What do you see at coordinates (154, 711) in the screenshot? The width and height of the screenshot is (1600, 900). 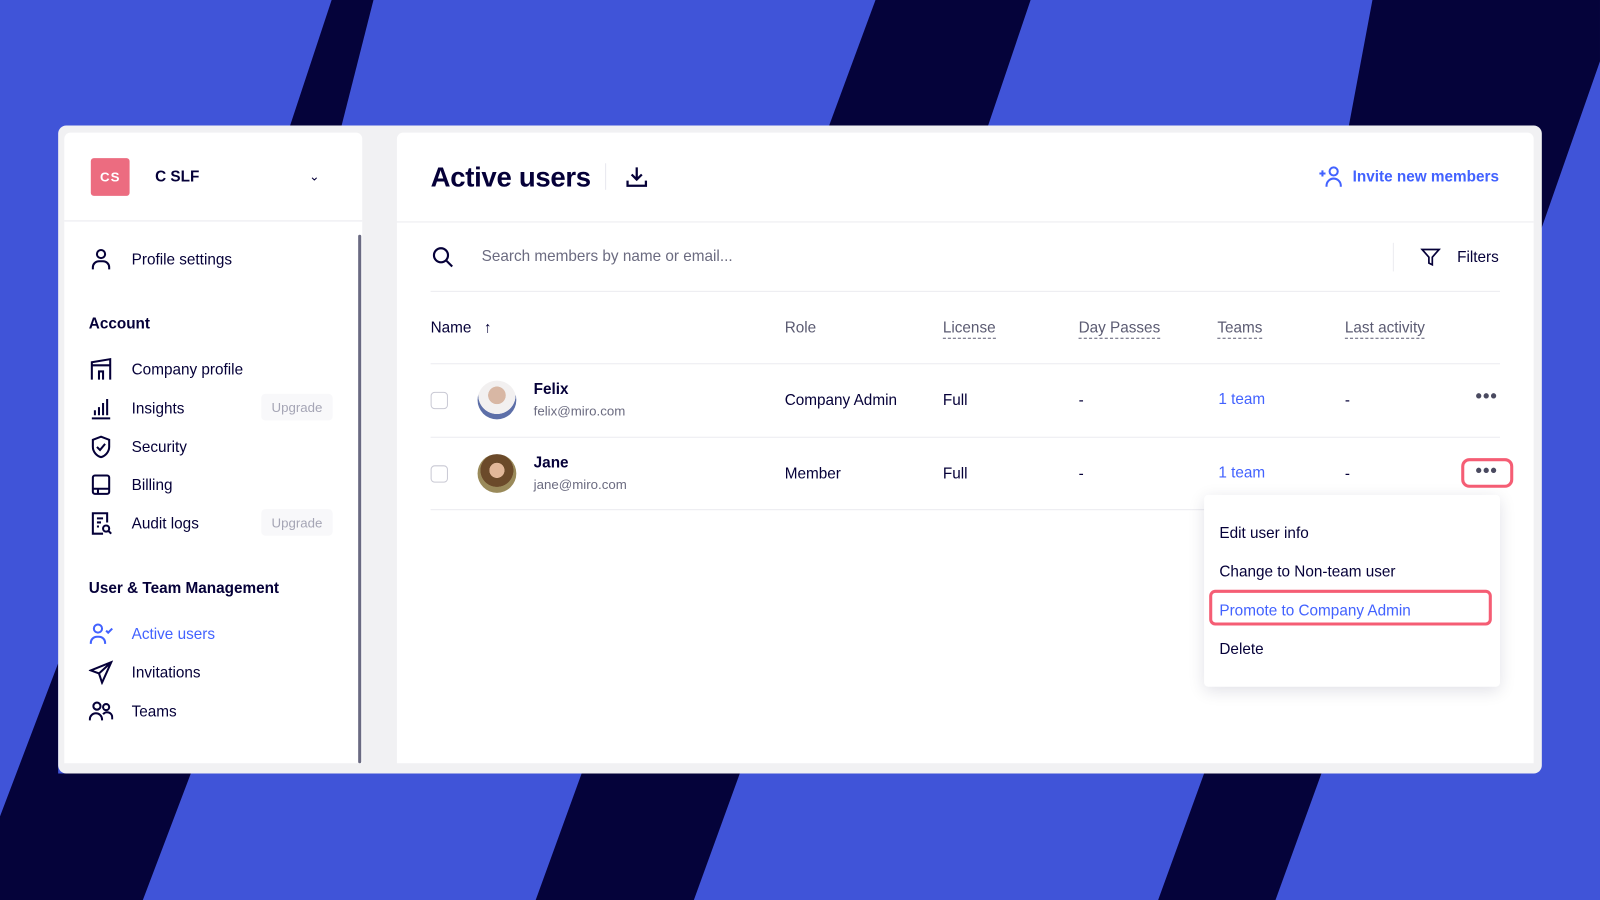 I see `sidebar-item-label: Teams` at bounding box center [154, 711].